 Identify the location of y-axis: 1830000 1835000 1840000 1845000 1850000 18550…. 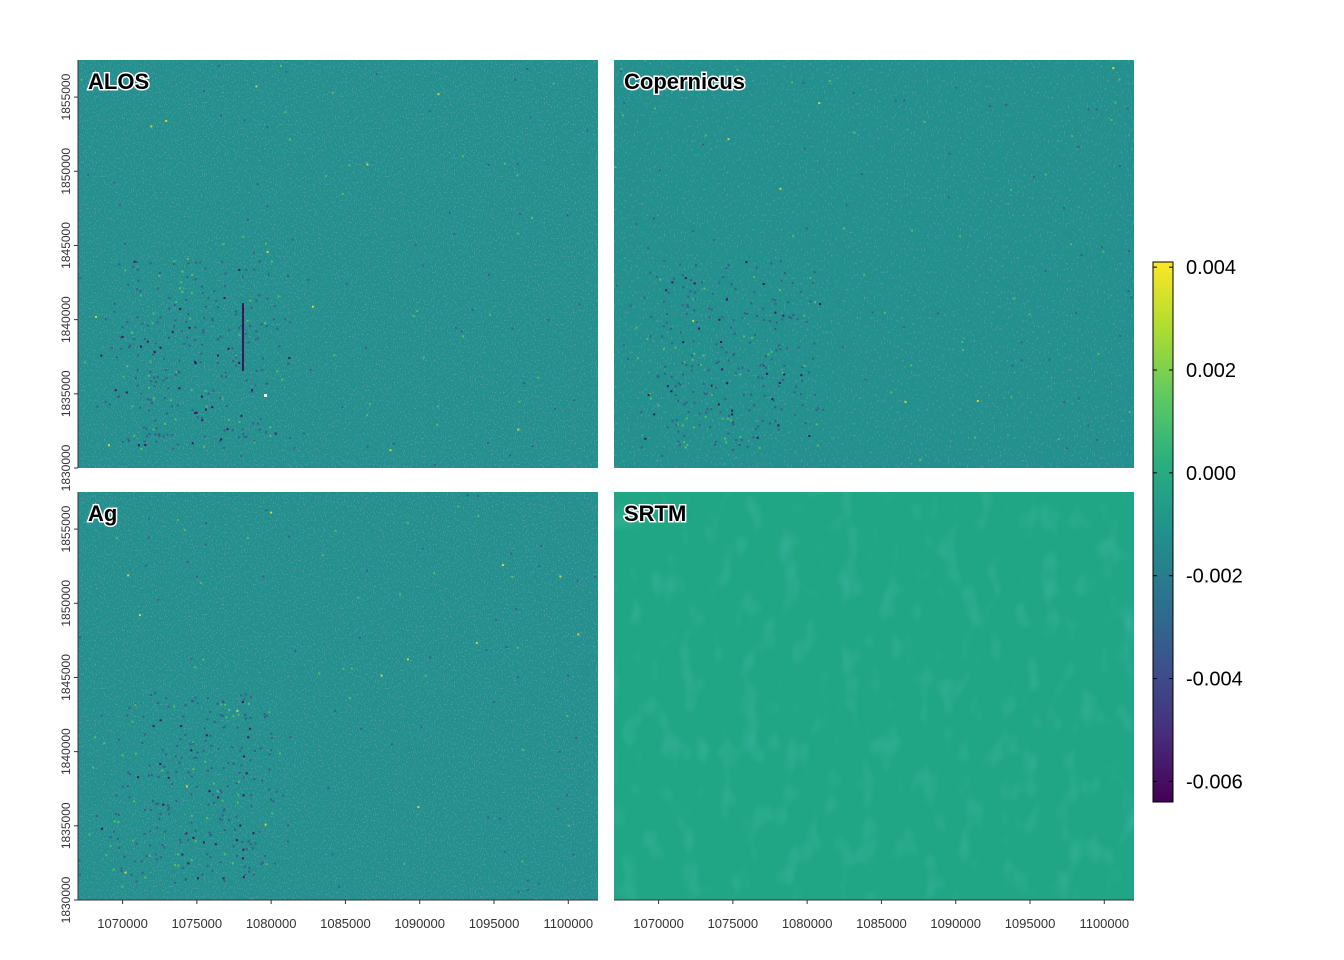
(69, 707).